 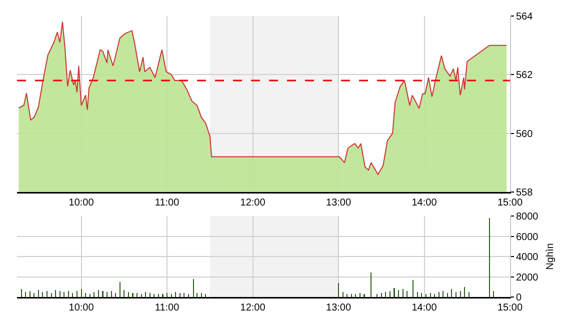 What do you see at coordinates (525, 134) in the screenshot?
I see `y-tick-label: 560` at bounding box center [525, 134].